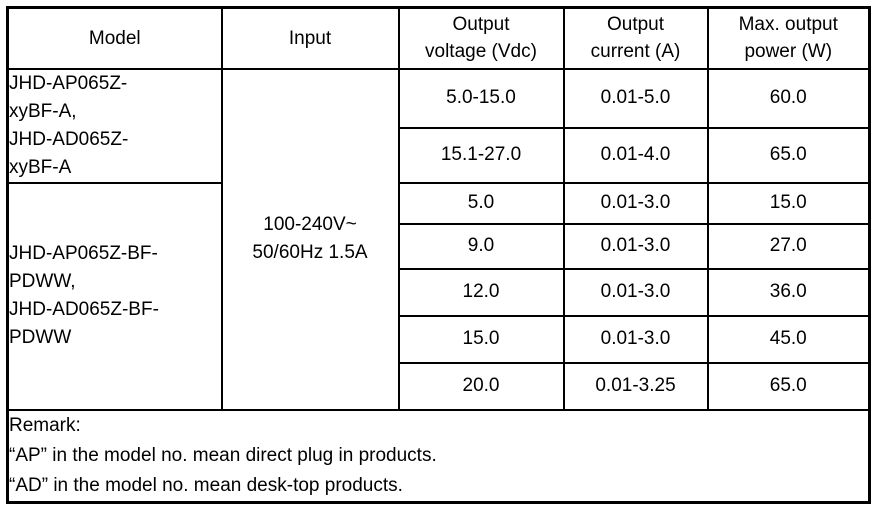  Describe the element at coordinates (481, 386) in the screenshot. I see `output-voltage-cell: 20.0` at that location.